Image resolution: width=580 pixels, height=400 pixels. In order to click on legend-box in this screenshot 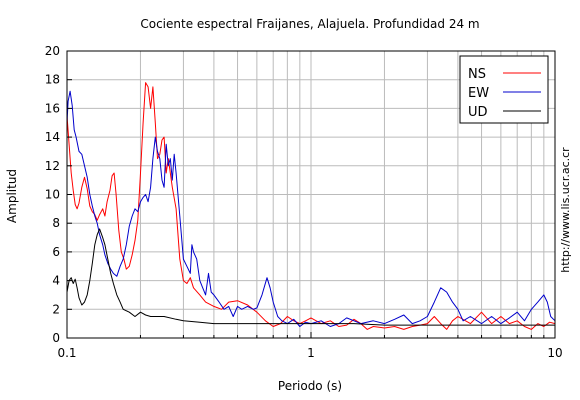, I will do `click(504, 89)`.